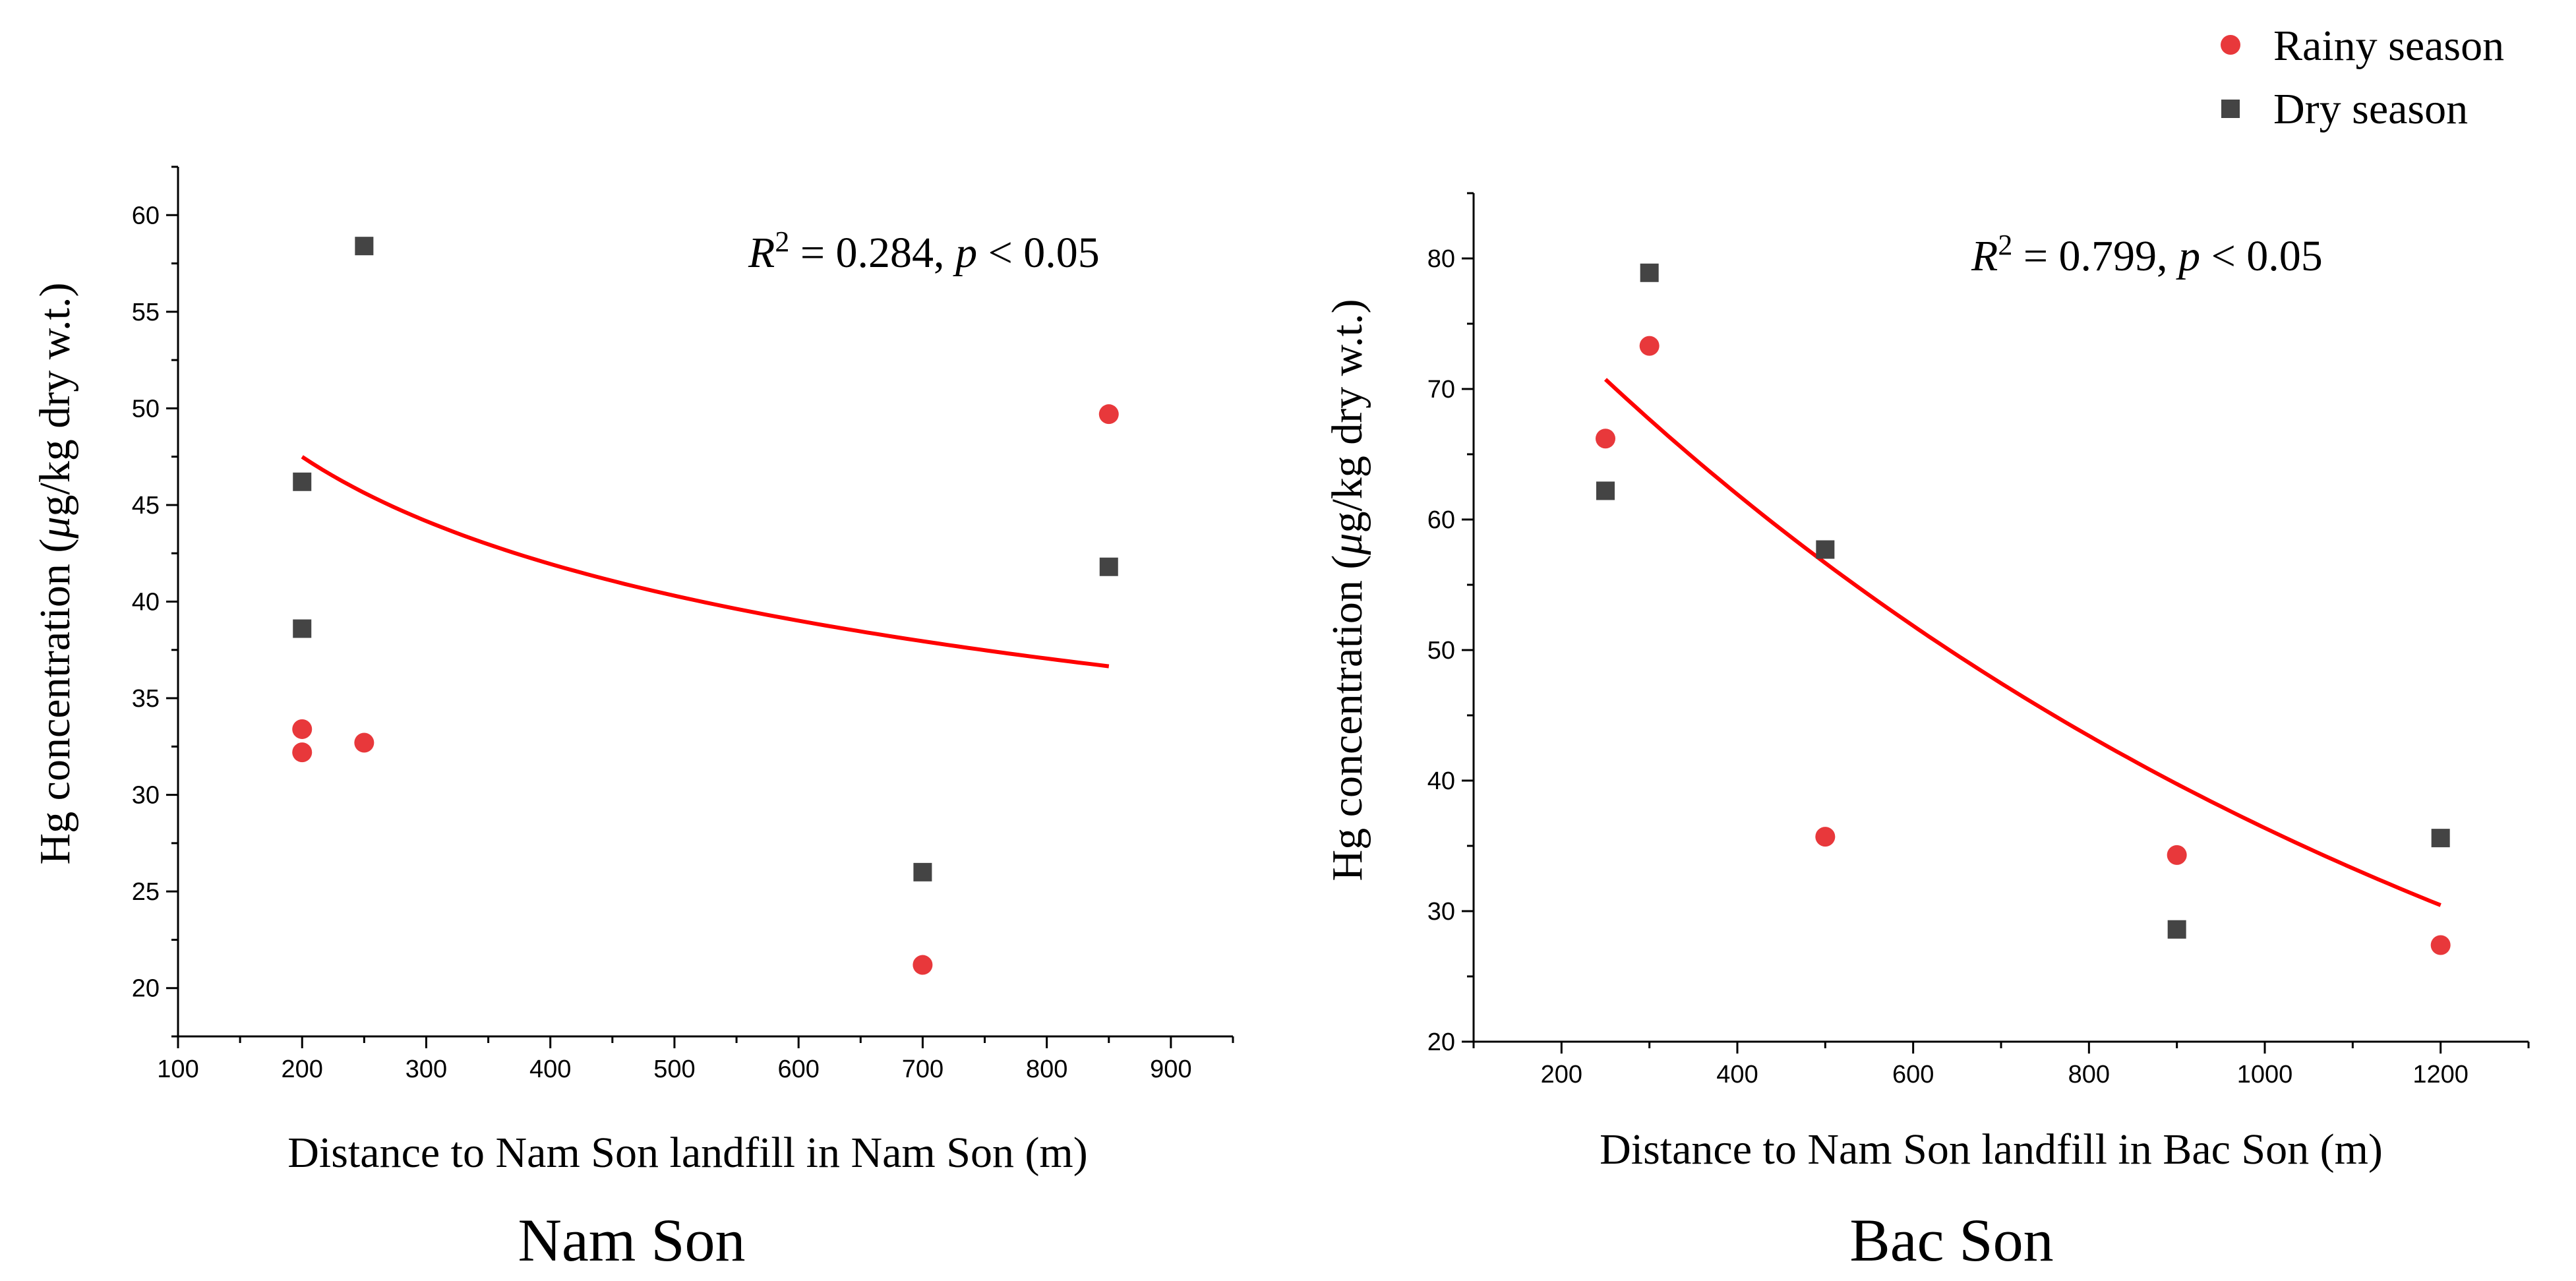  Describe the element at coordinates (872, 253) in the screenshot. I see `r2-value: = 0.284,` at that location.